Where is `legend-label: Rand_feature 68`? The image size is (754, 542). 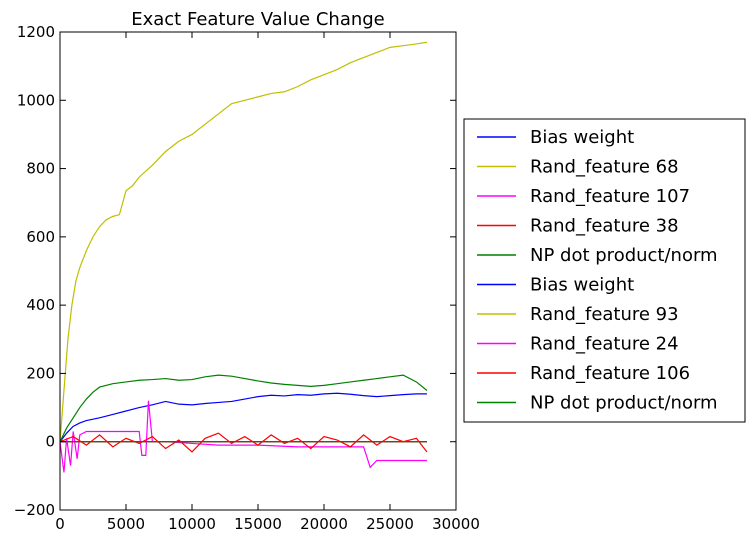
legend-label: Rand_feature 68 is located at coordinates (604, 167).